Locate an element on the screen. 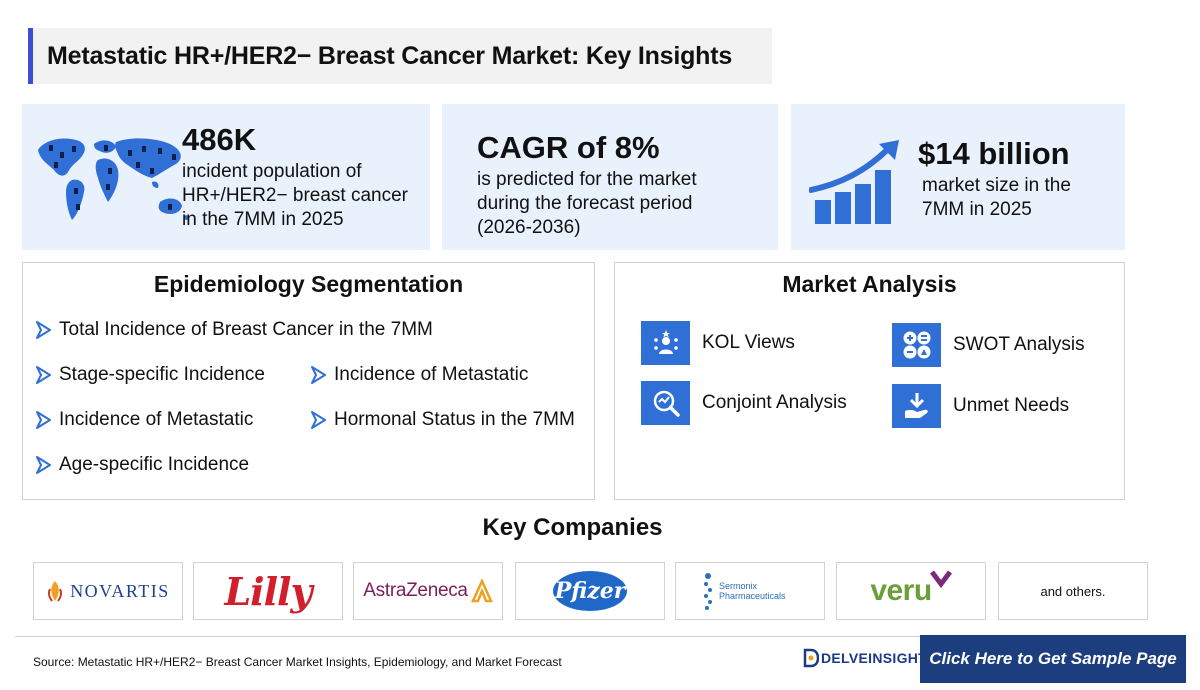 The image size is (1200, 690). market-item-label: Conjoint Analysis is located at coordinates (774, 402).